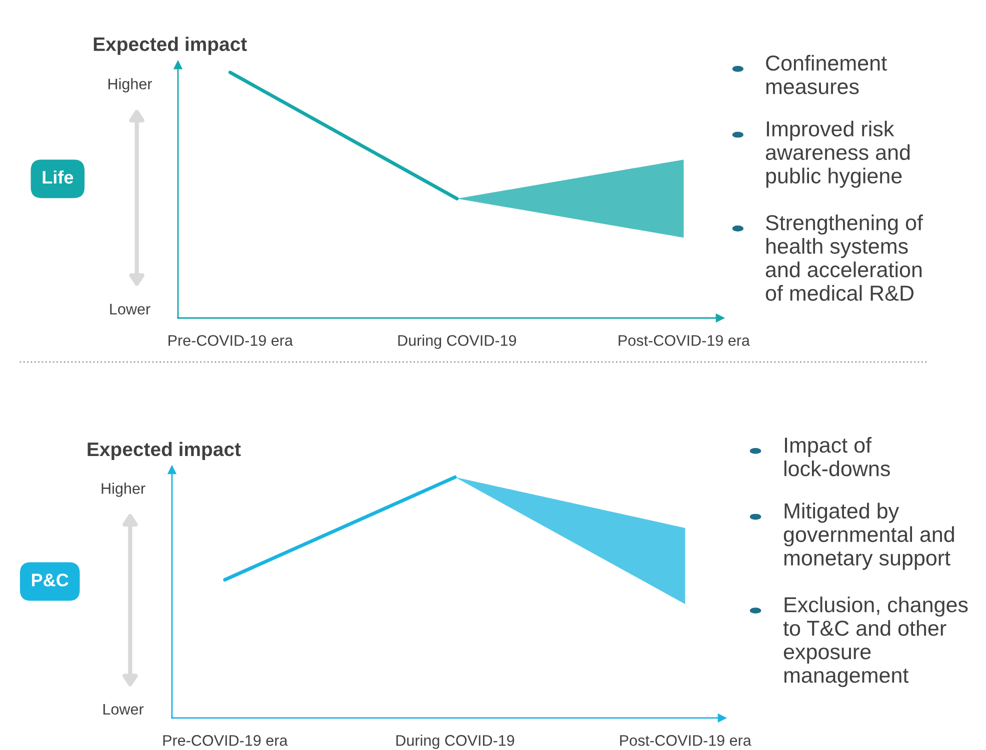 The image size is (986, 750). I want to click on text: Strengthening of health systems and acceleration of medical R&D, so click(844, 257).